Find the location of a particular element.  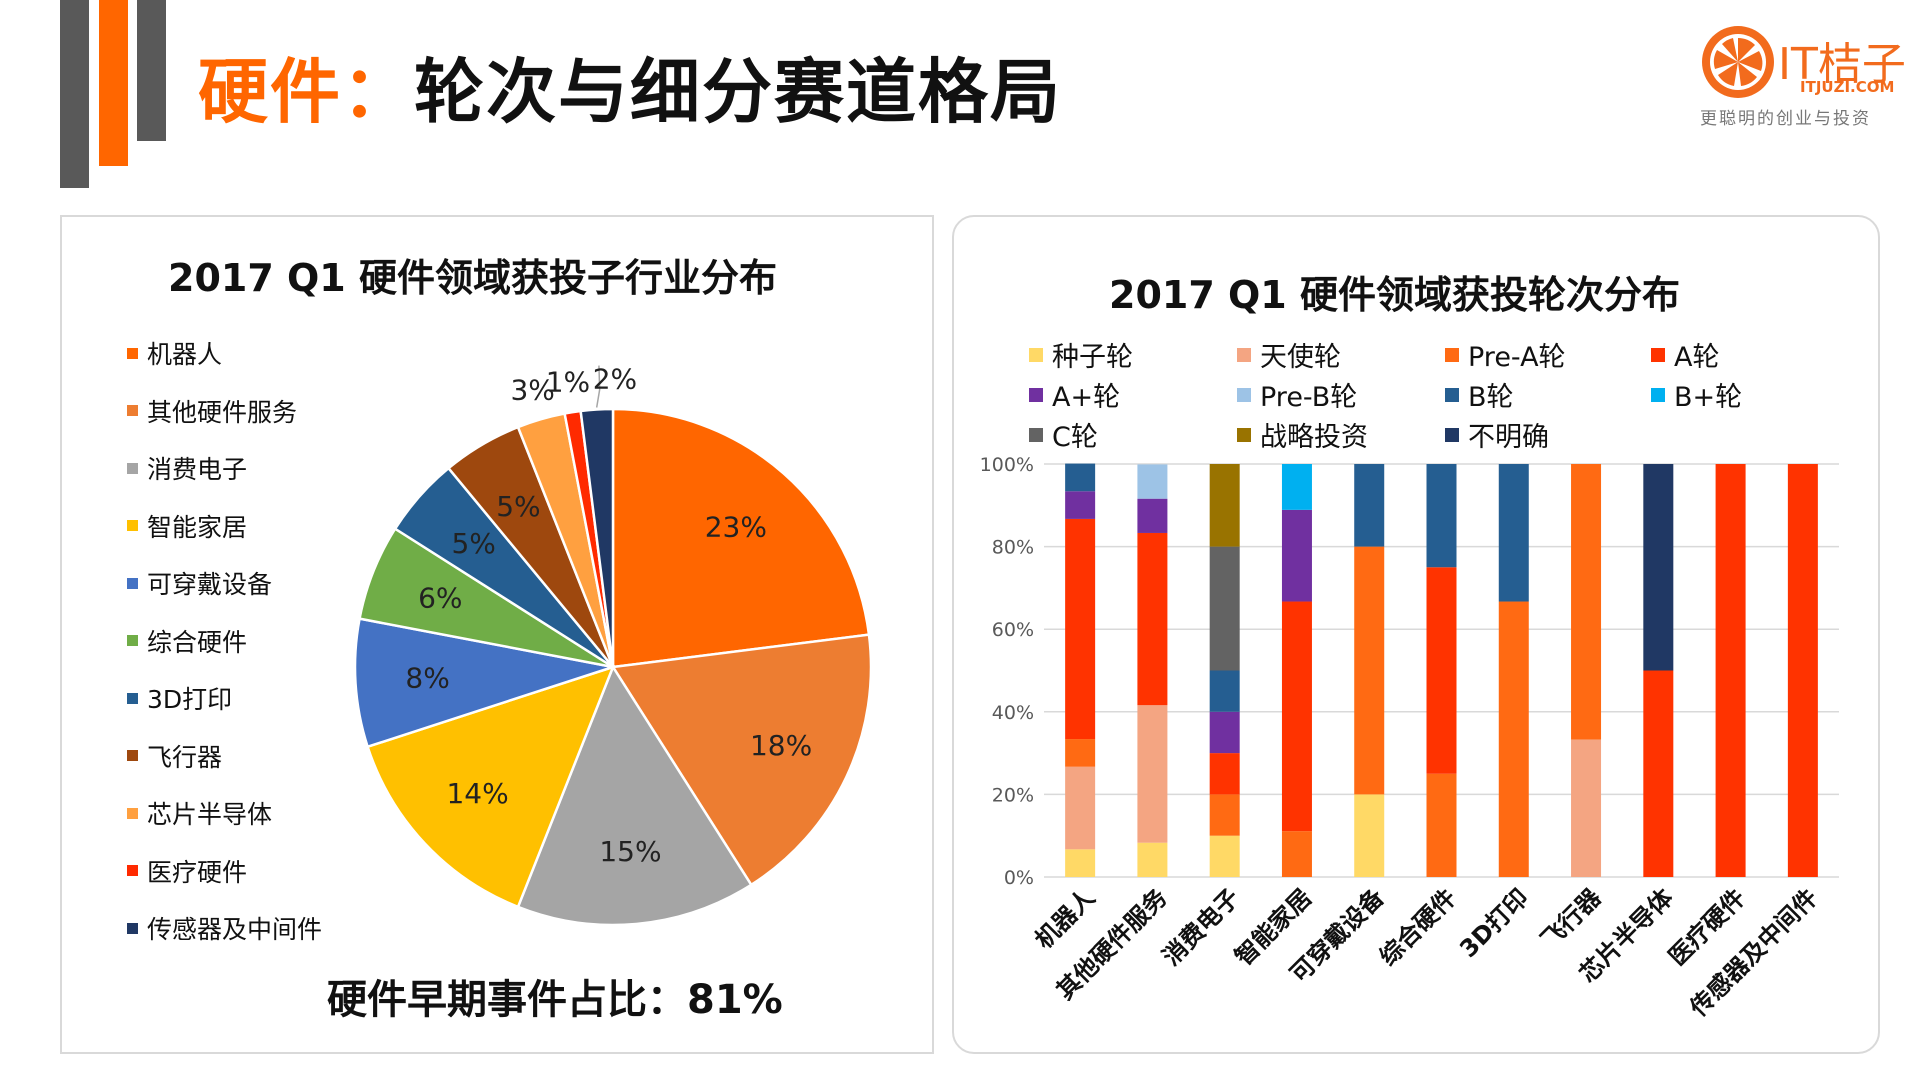

pie-legend-item: 可穿戴设备 is located at coordinates (199, 583).